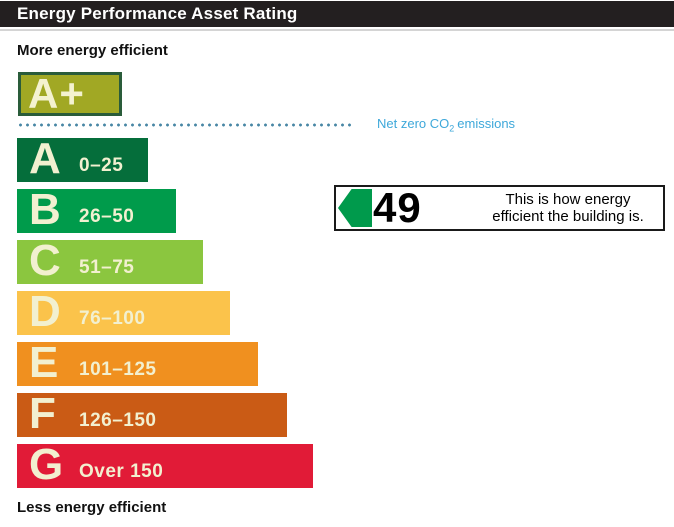 Image resolution: width=674 pixels, height=527 pixels. What do you see at coordinates (56, 93) in the screenshot?
I see `band-letter: A+` at bounding box center [56, 93].